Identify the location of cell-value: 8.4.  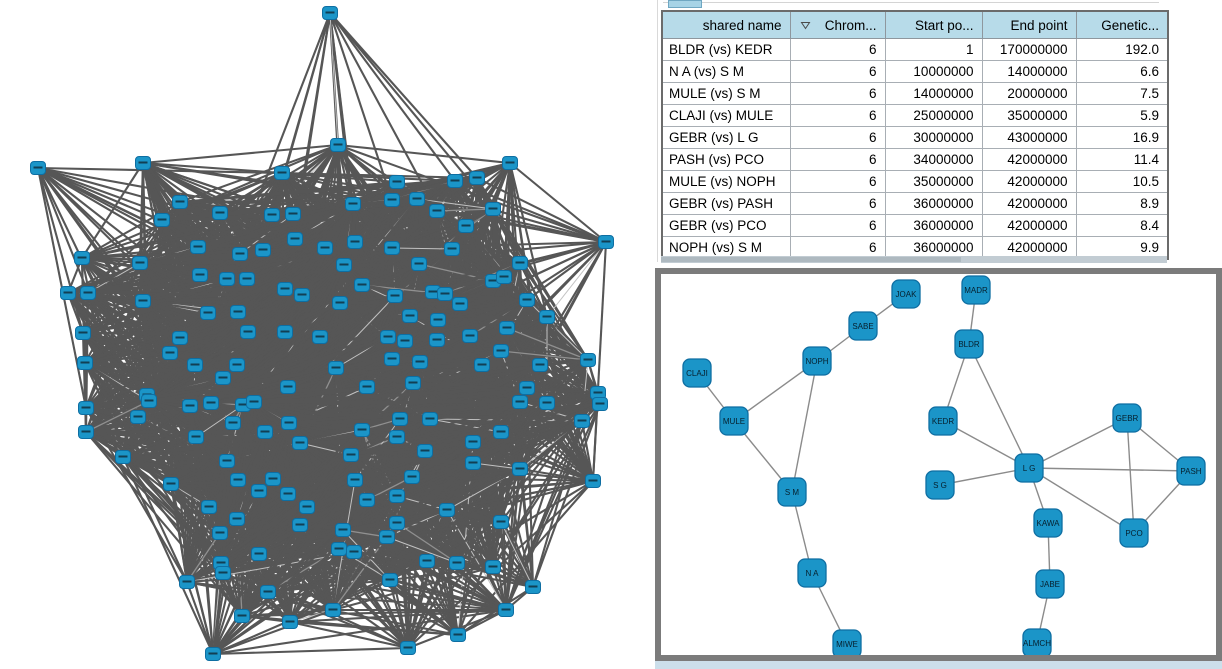
(1122, 225).